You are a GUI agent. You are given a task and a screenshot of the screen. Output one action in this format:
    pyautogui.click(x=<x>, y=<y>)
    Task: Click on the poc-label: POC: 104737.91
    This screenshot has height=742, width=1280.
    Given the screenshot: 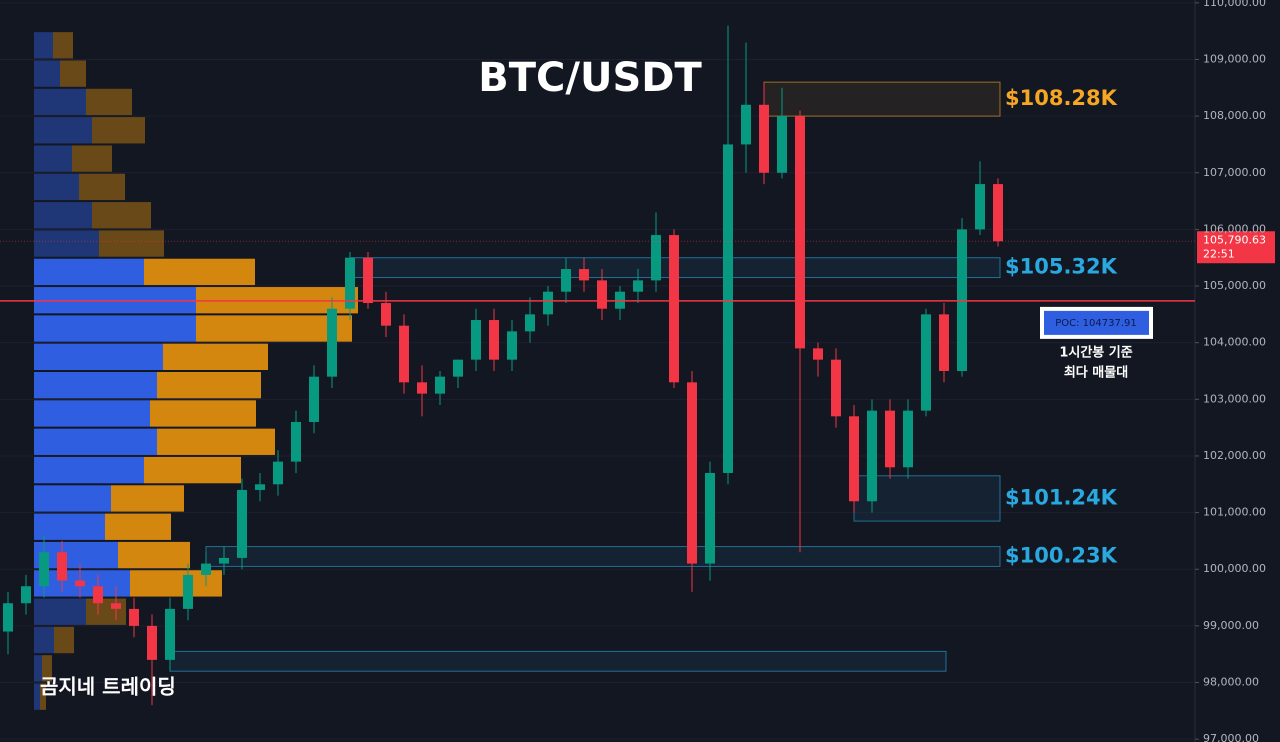 What is the action you would take?
    pyautogui.click(x=1096, y=323)
    